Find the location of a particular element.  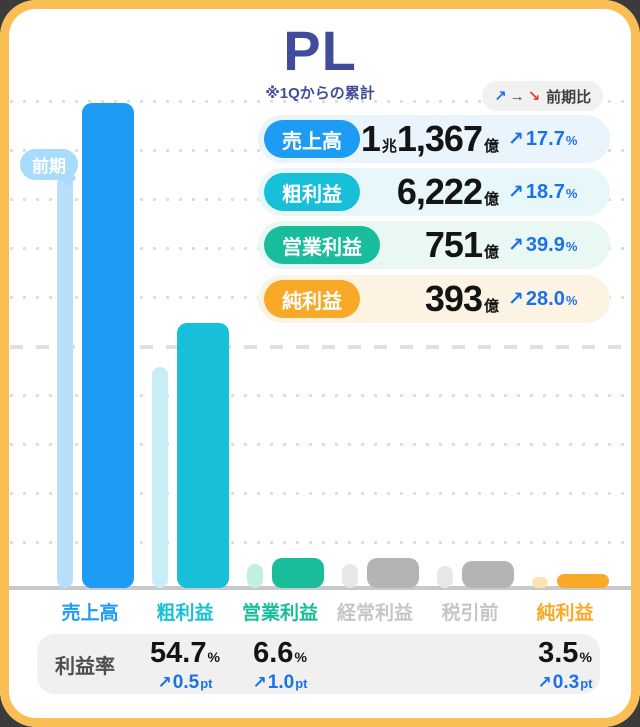

stat-pill-net-profit: 純利益 is located at coordinates (312, 299).